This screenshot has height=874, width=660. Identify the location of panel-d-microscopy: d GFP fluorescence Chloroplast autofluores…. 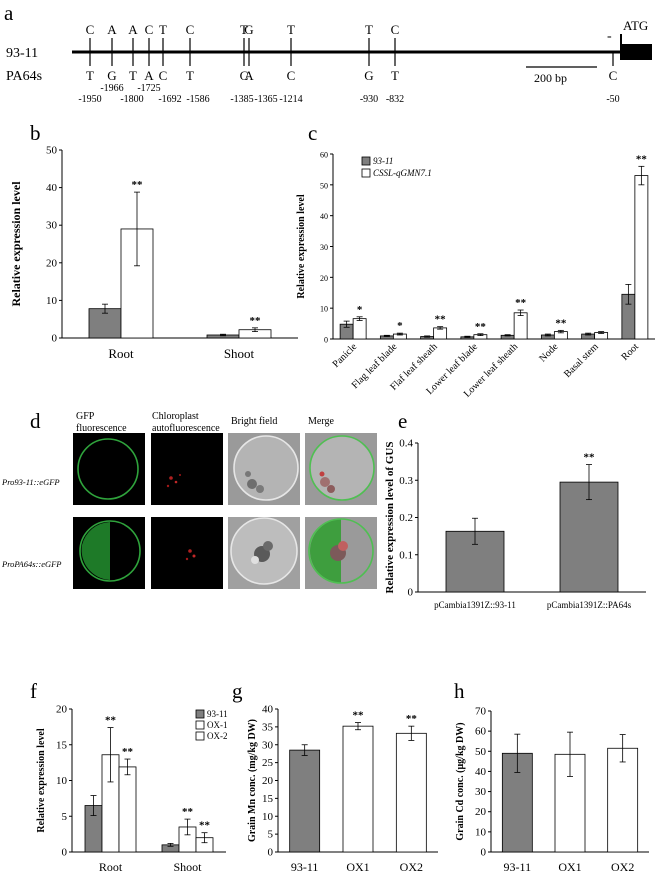
(189, 499).